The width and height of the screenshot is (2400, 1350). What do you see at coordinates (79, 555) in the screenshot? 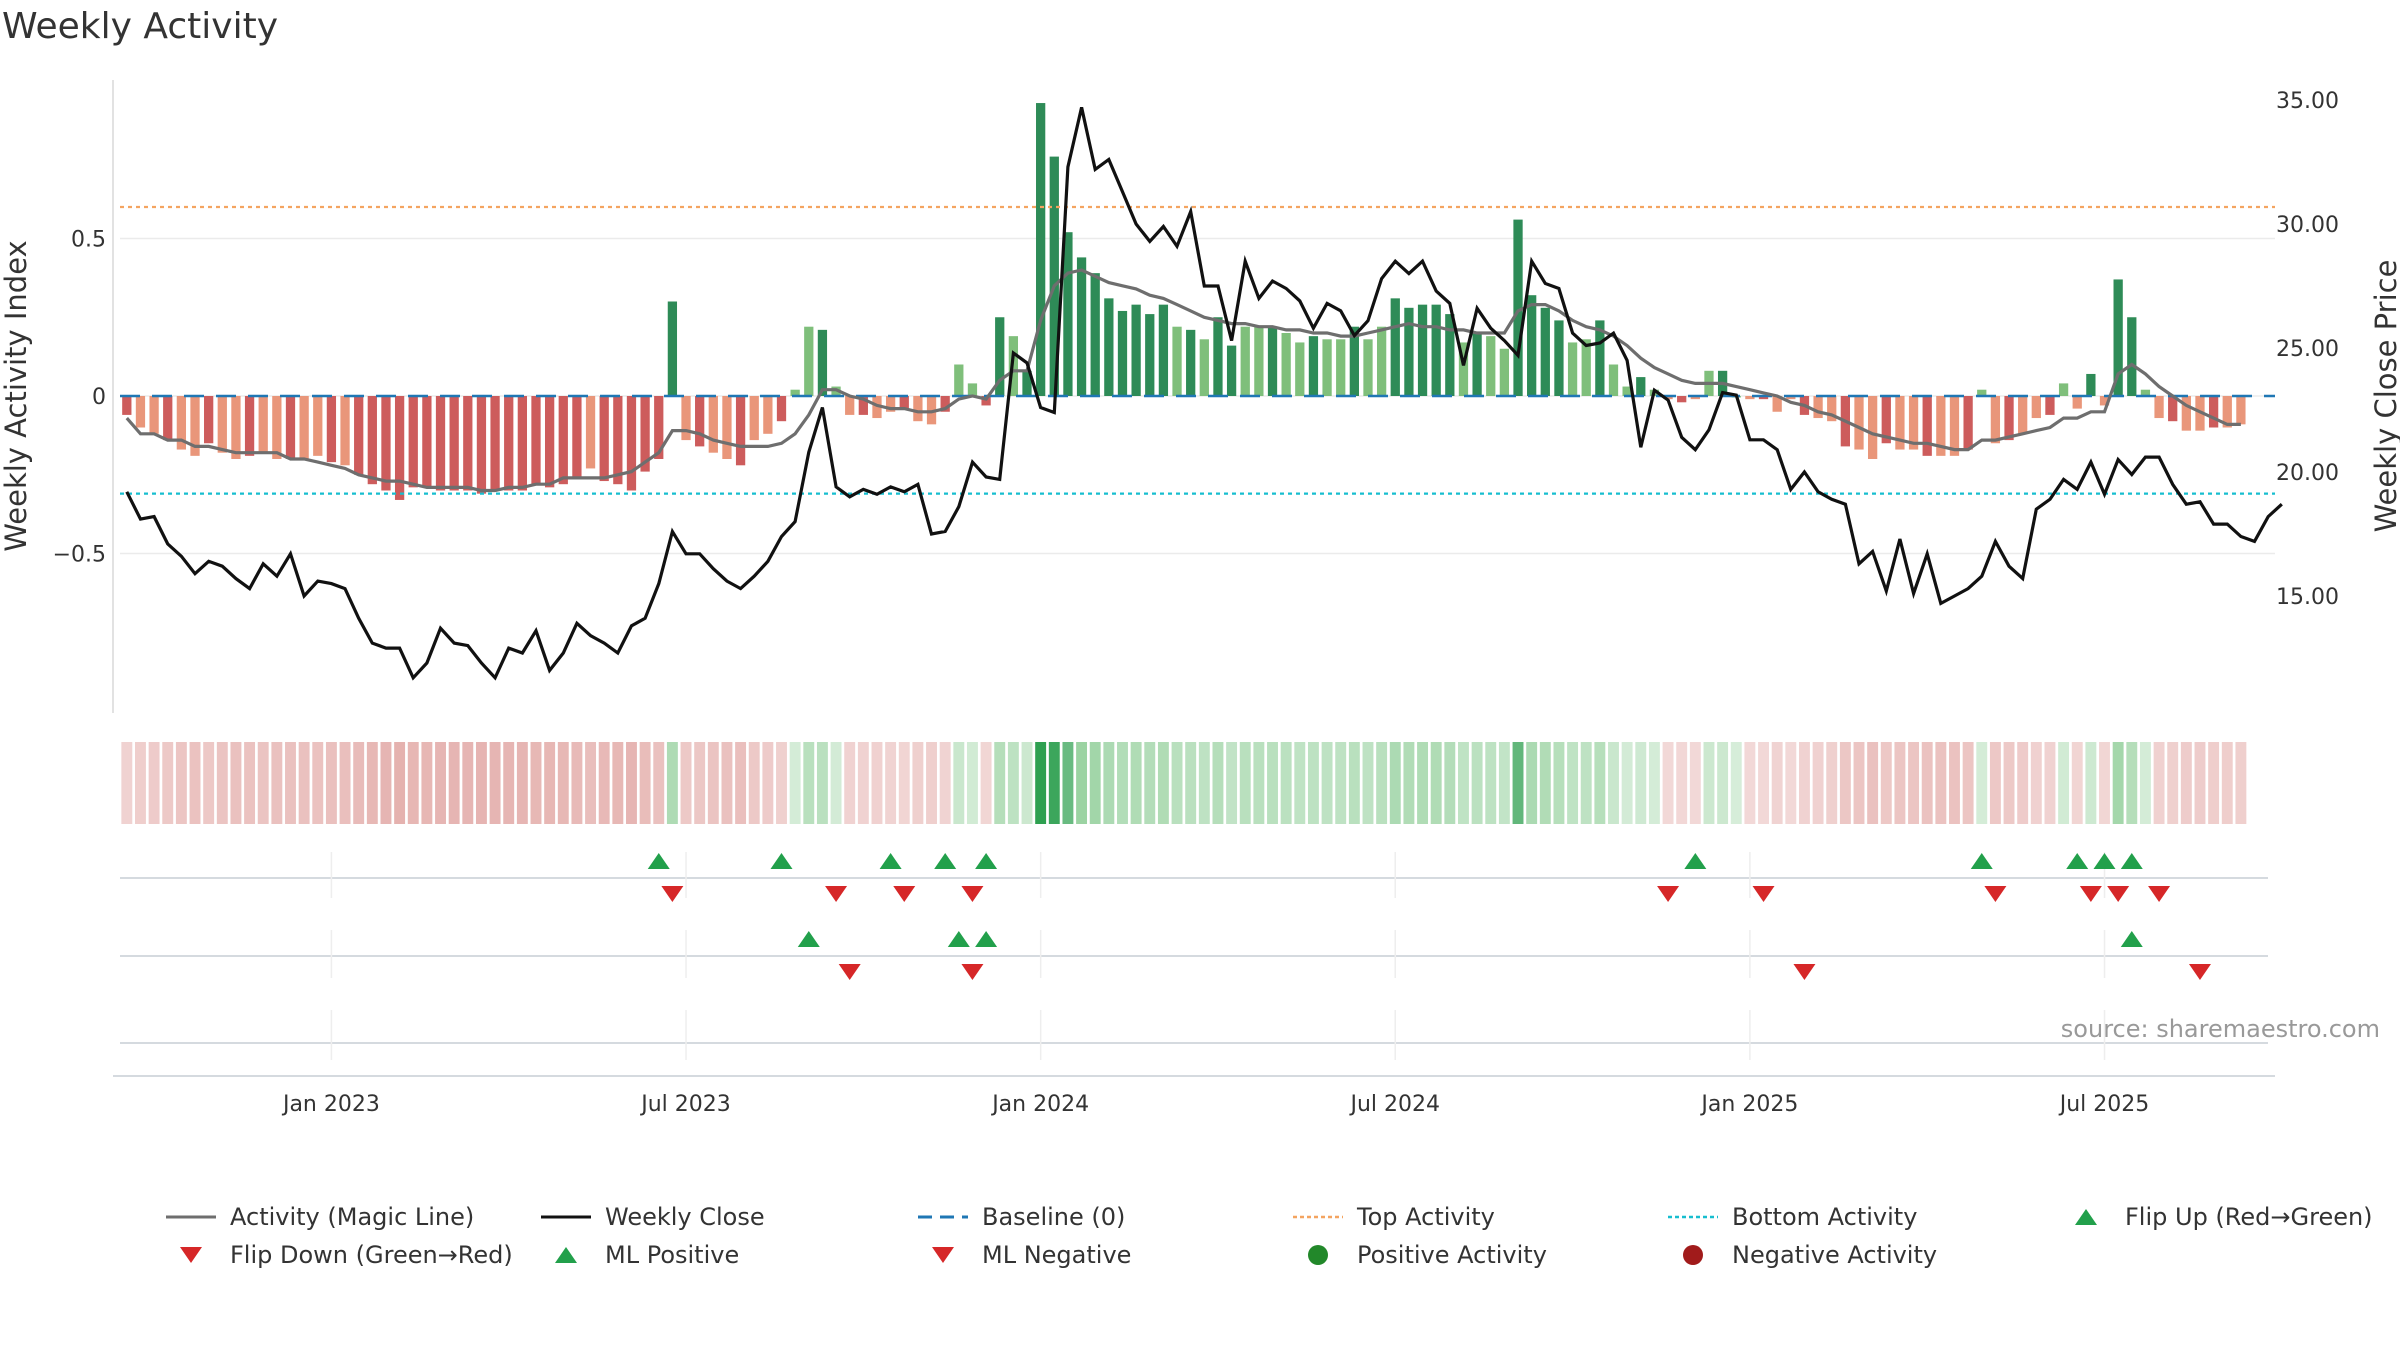
I see `y-tick-label: −0.5` at bounding box center [79, 555].